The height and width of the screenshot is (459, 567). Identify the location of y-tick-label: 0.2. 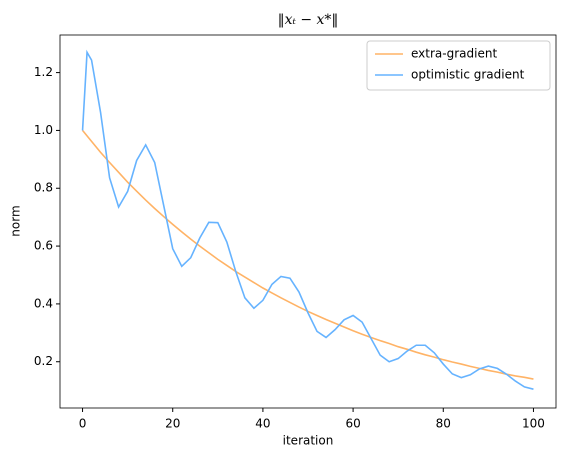
(43, 361).